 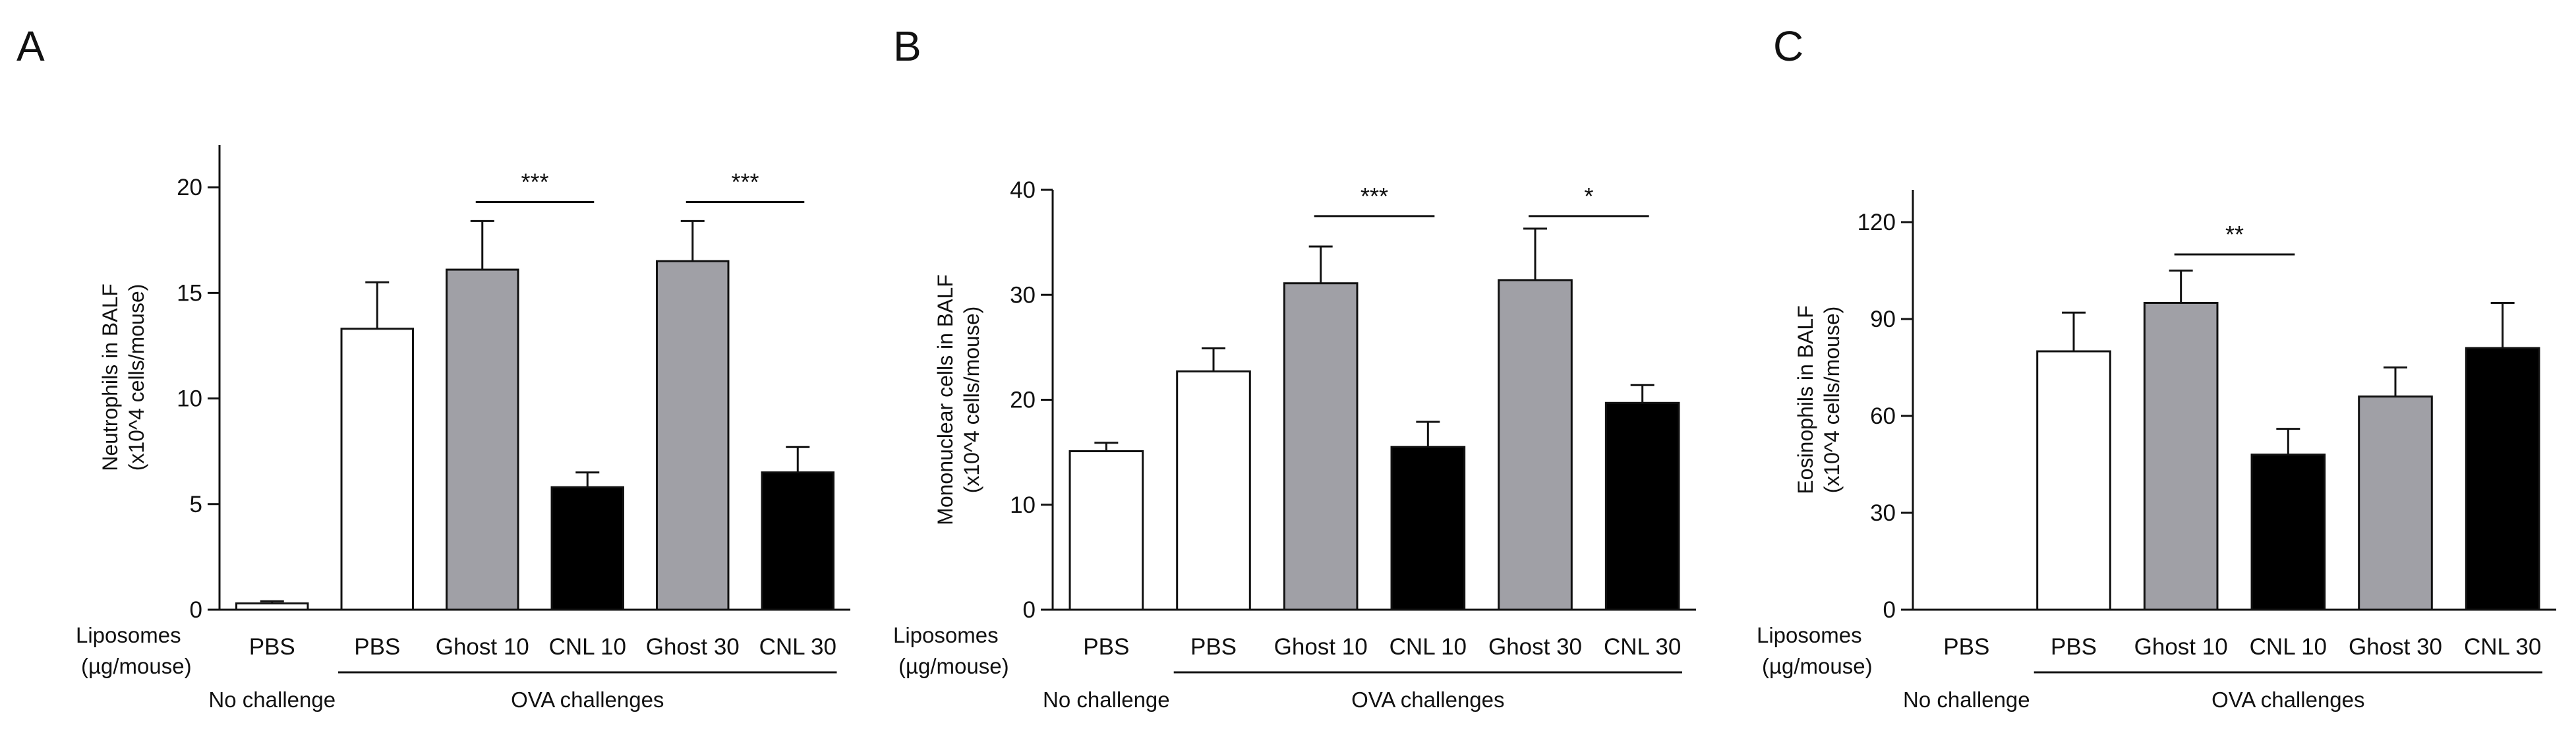 I want to click on y-tick-label: 60, so click(x=1883, y=416).